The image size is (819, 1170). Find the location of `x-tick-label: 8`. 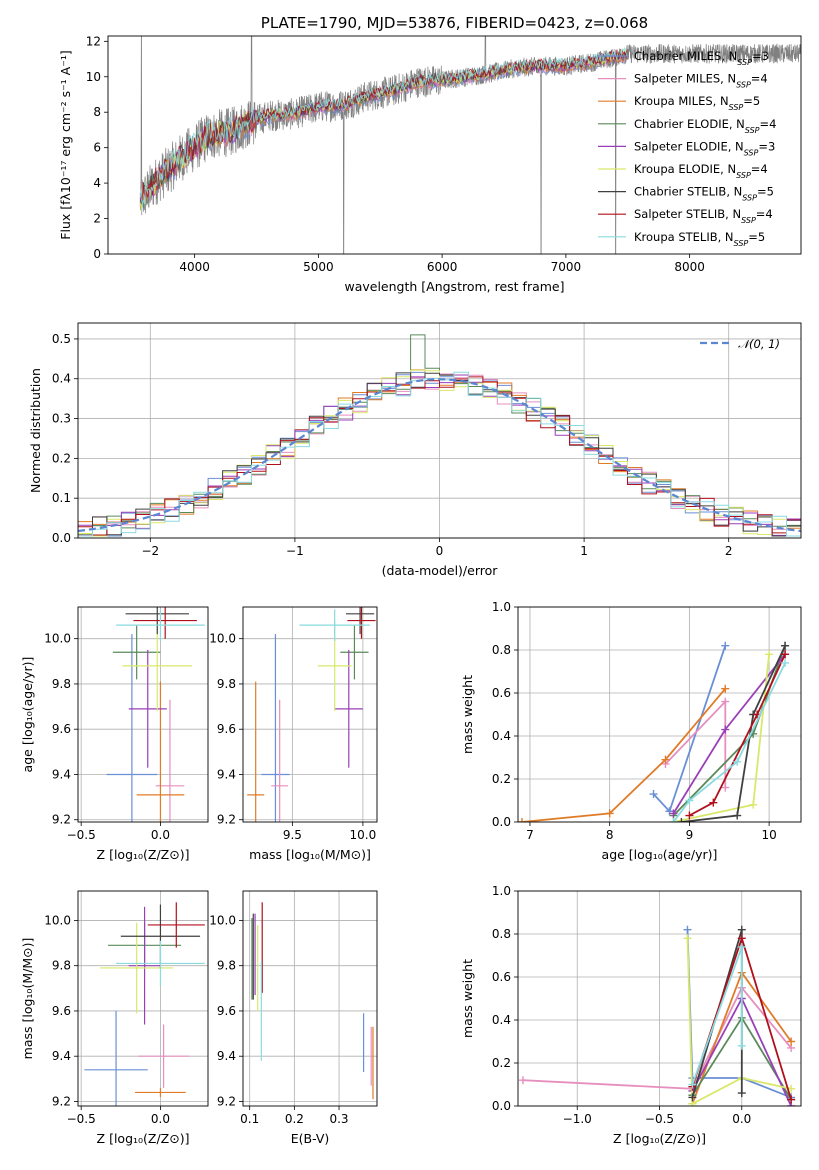

x-tick-label: 8 is located at coordinates (610, 835).